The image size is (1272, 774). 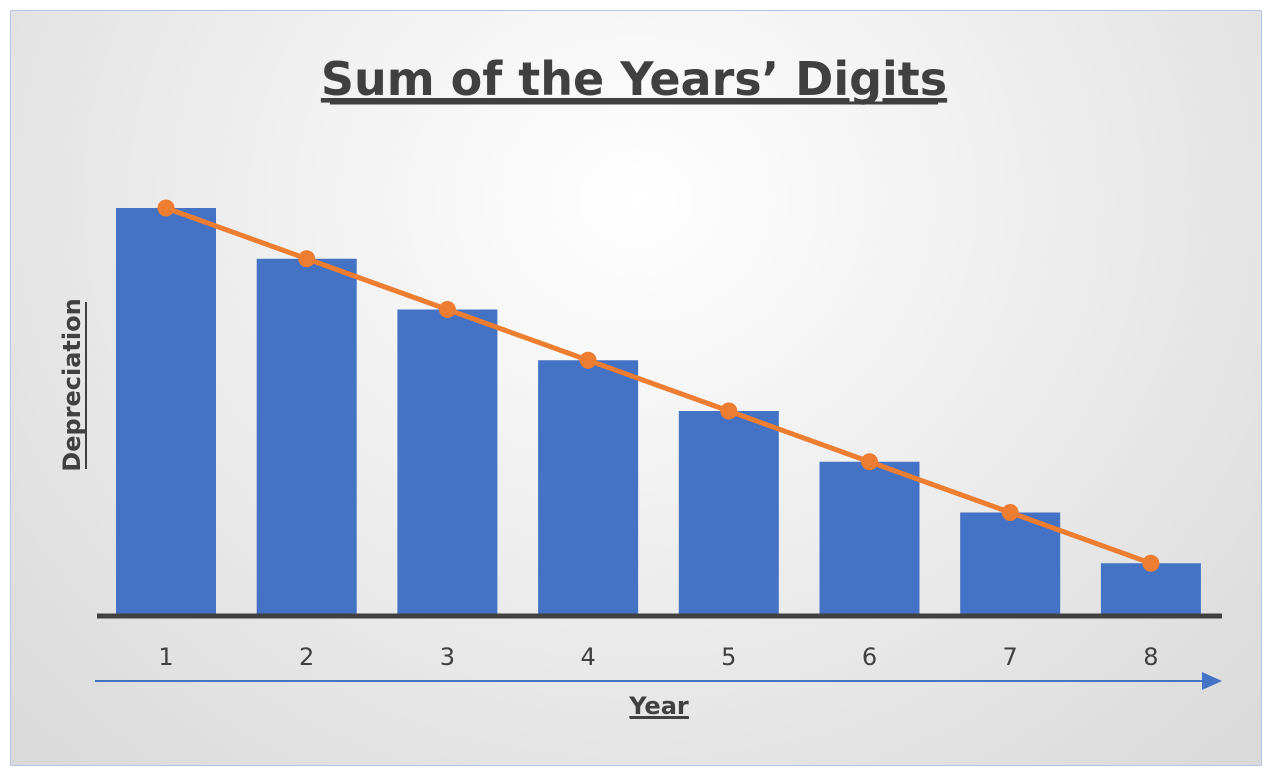 I want to click on y-axis-label: Depreciation, so click(x=72, y=384).